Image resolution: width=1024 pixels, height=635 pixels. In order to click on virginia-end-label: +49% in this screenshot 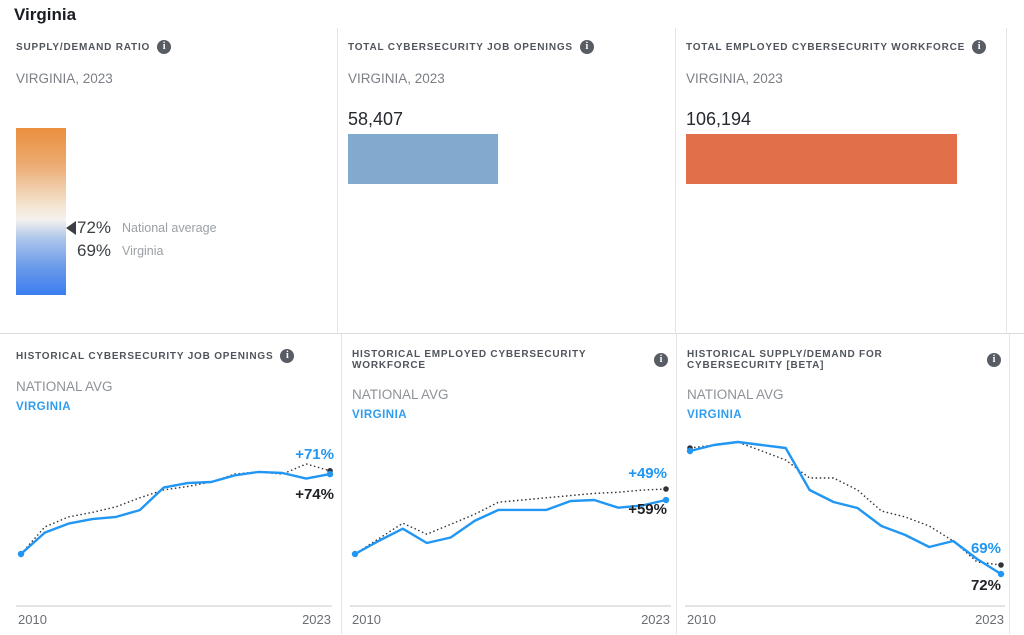, I will do `click(647, 473)`.